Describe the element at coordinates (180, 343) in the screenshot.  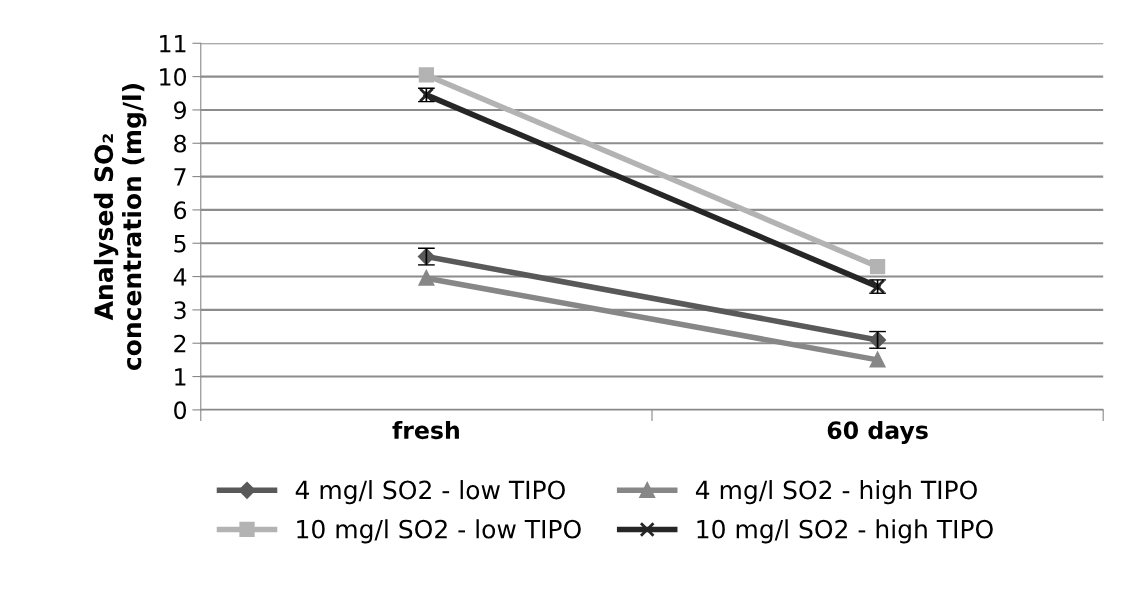
I see `y-tick-label: 2` at that location.